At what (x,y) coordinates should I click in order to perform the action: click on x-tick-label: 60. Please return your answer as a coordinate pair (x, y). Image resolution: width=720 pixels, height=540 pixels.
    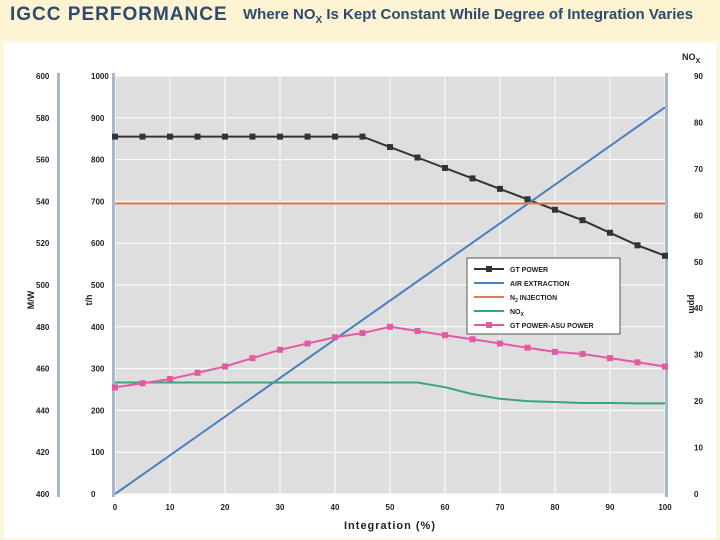
    Looking at the image, I should click on (445, 507).